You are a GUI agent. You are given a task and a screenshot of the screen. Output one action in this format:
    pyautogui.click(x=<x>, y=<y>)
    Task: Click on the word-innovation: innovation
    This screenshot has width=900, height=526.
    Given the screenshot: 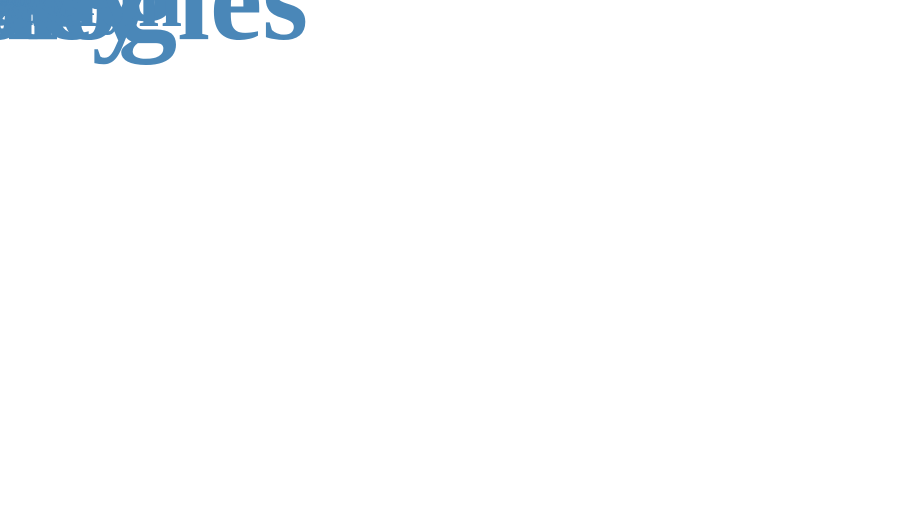 What is the action you would take?
    pyautogui.click(x=91, y=22)
    